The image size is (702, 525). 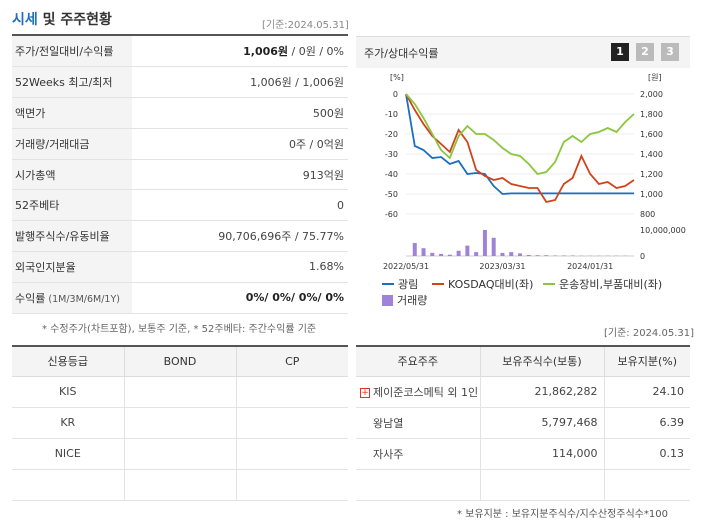 What do you see at coordinates (498, 266) in the screenshot?
I see `x-axis: 2022/05/31 2023/03/31 2024/01/31` at bounding box center [498, 266].